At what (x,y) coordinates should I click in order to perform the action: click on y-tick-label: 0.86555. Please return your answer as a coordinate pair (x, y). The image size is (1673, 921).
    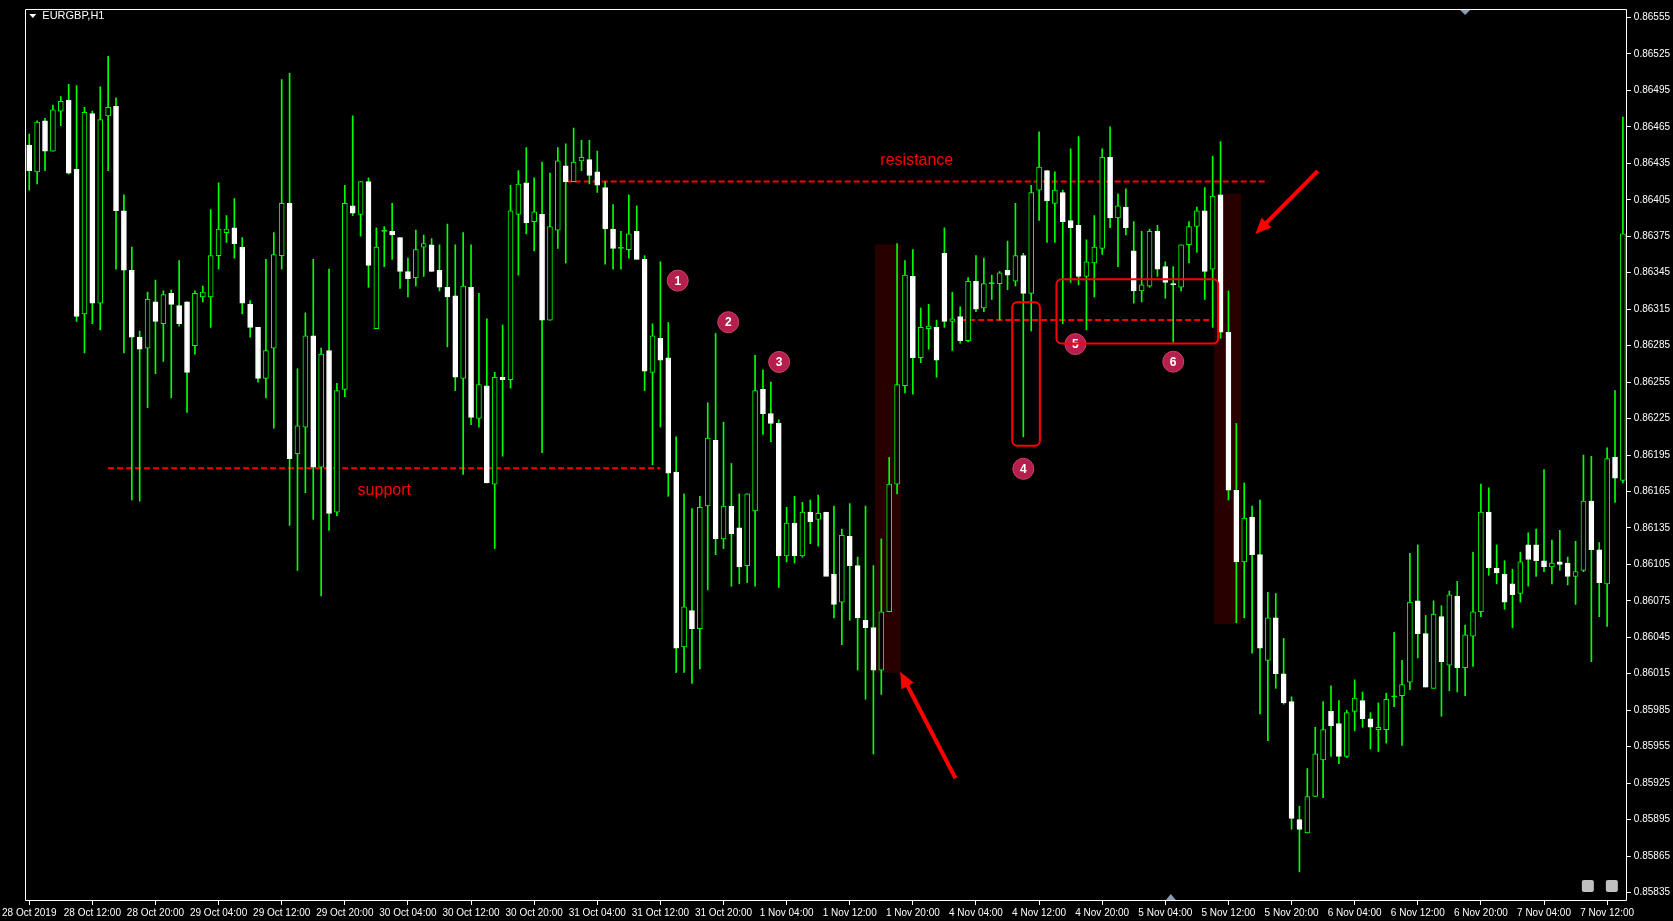
    Looking at the image, I should click on (1652, 17).